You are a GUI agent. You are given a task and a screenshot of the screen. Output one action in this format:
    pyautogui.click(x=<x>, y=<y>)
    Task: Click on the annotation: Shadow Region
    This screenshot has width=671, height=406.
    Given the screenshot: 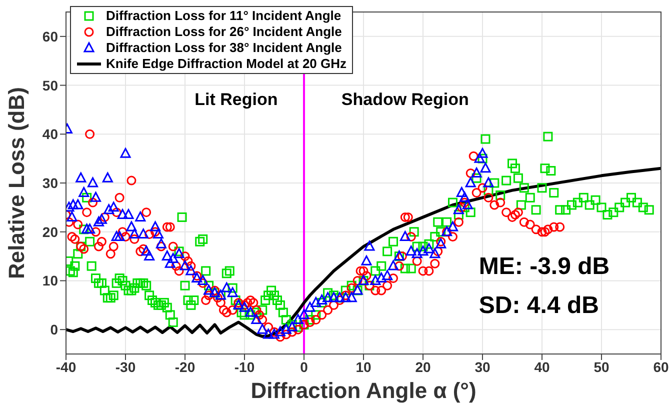 What is the action you would take?
    pyautogui.click(x=405, y=99)
    